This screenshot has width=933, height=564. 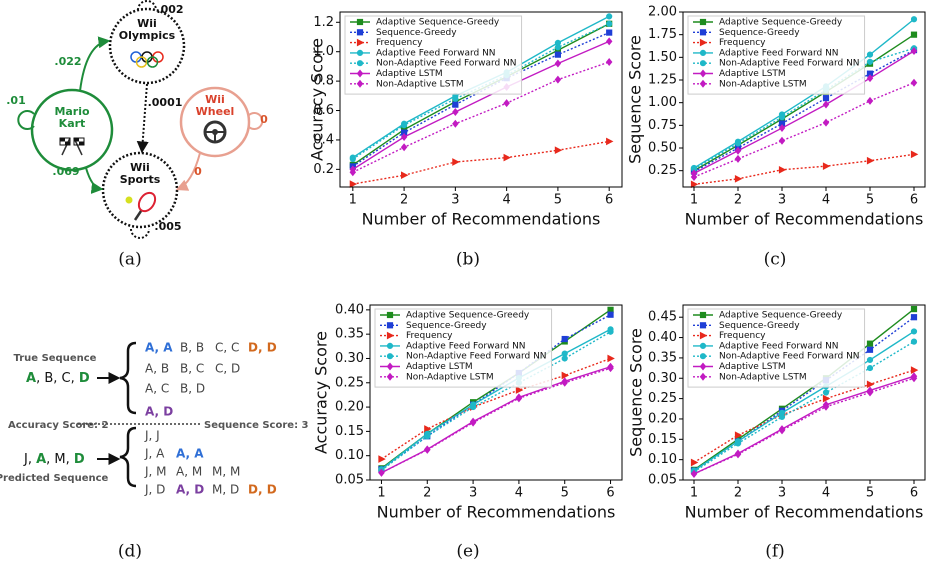 What do you see at coordinates (914, 200) in the screenshot?
I see `x-tick-label: 6` at bounding box center [914, 200].